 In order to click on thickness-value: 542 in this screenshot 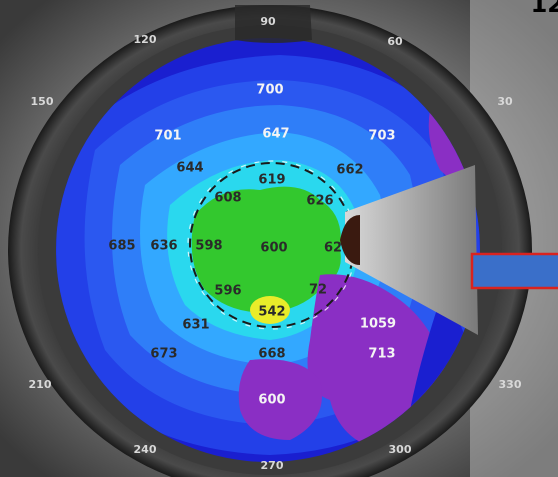, I will do `click(271, 312)`.